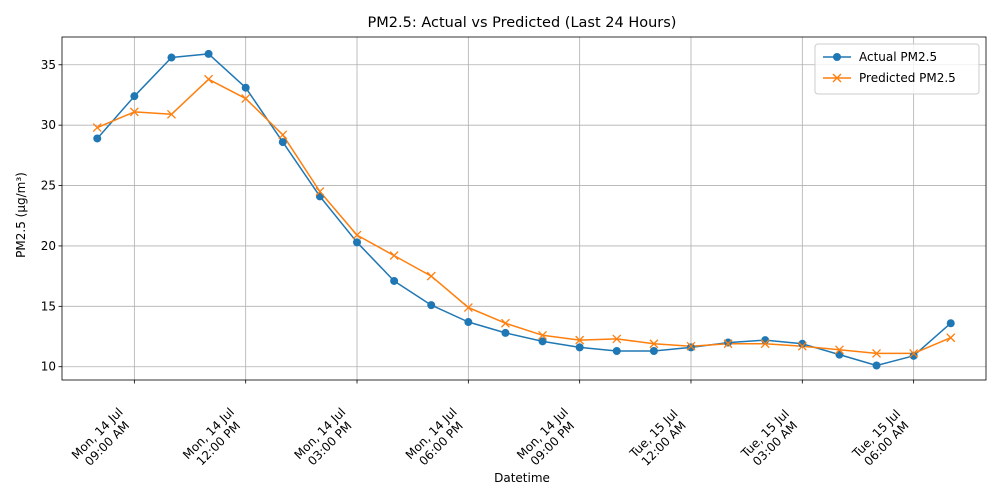 Image resolution: width=1000 pixels, height=500 pixels. What do you see at coordinates (658, 439) in the screenshot?
I see `x-tick-label: Tue, 15 Jul12:00 AM` at bounding box center [658, 439].